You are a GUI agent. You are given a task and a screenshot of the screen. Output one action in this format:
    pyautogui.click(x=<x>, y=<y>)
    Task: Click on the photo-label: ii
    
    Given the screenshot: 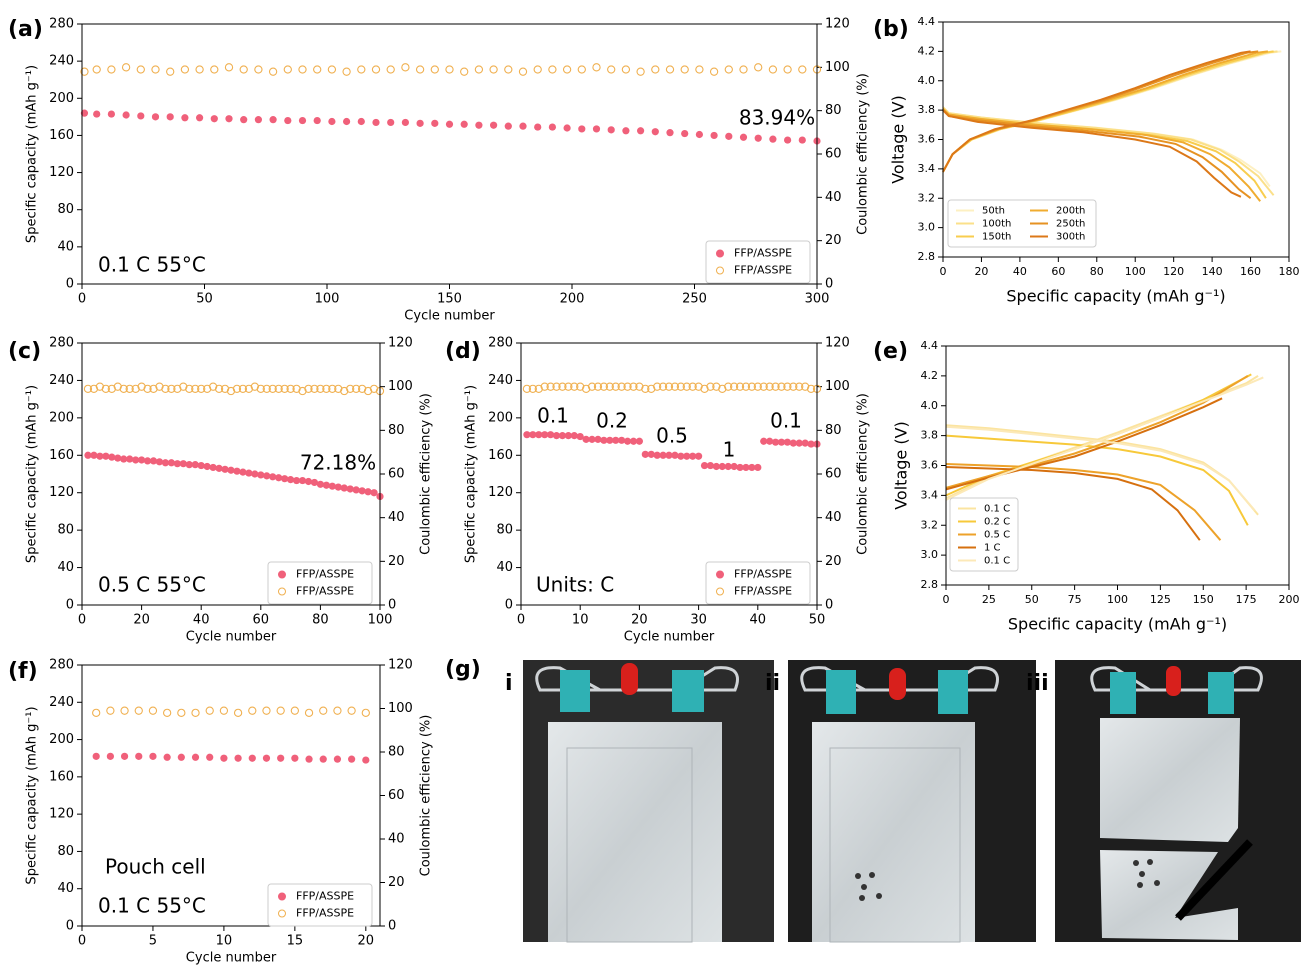 What is the action you would take?
    pyautogui.click(x=772, y=683)
    